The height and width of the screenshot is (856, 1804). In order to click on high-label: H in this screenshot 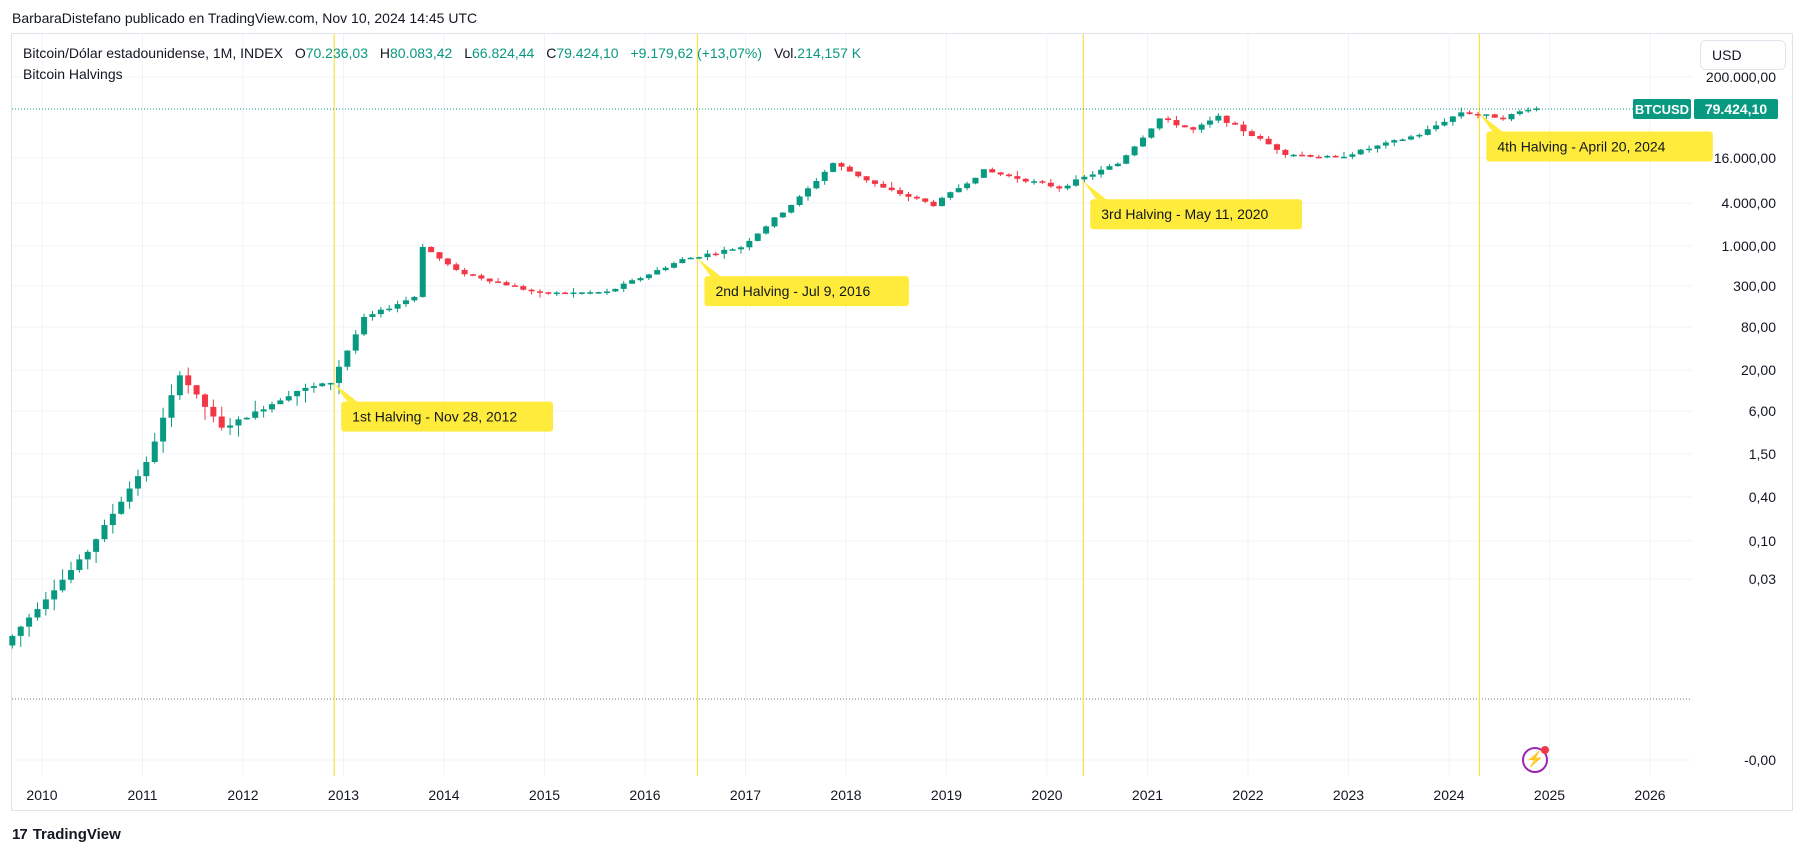, I will do `click(385, 53)`.